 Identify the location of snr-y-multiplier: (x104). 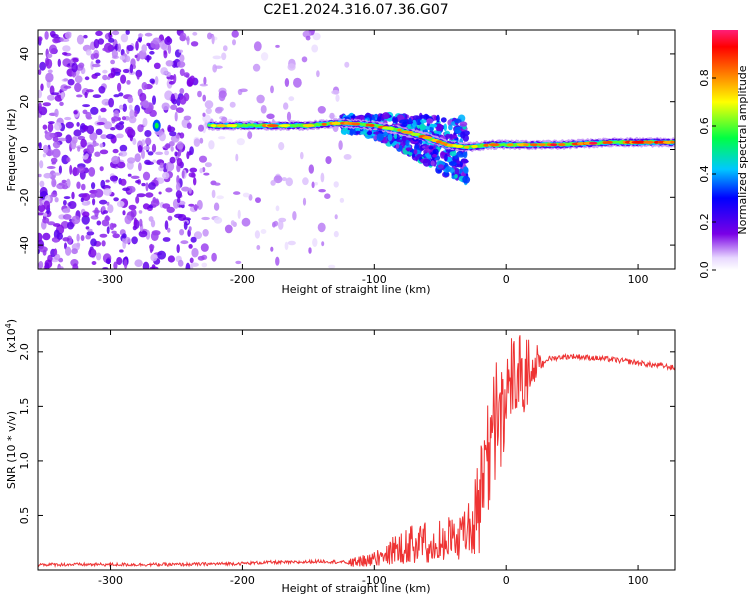
(11, 336).